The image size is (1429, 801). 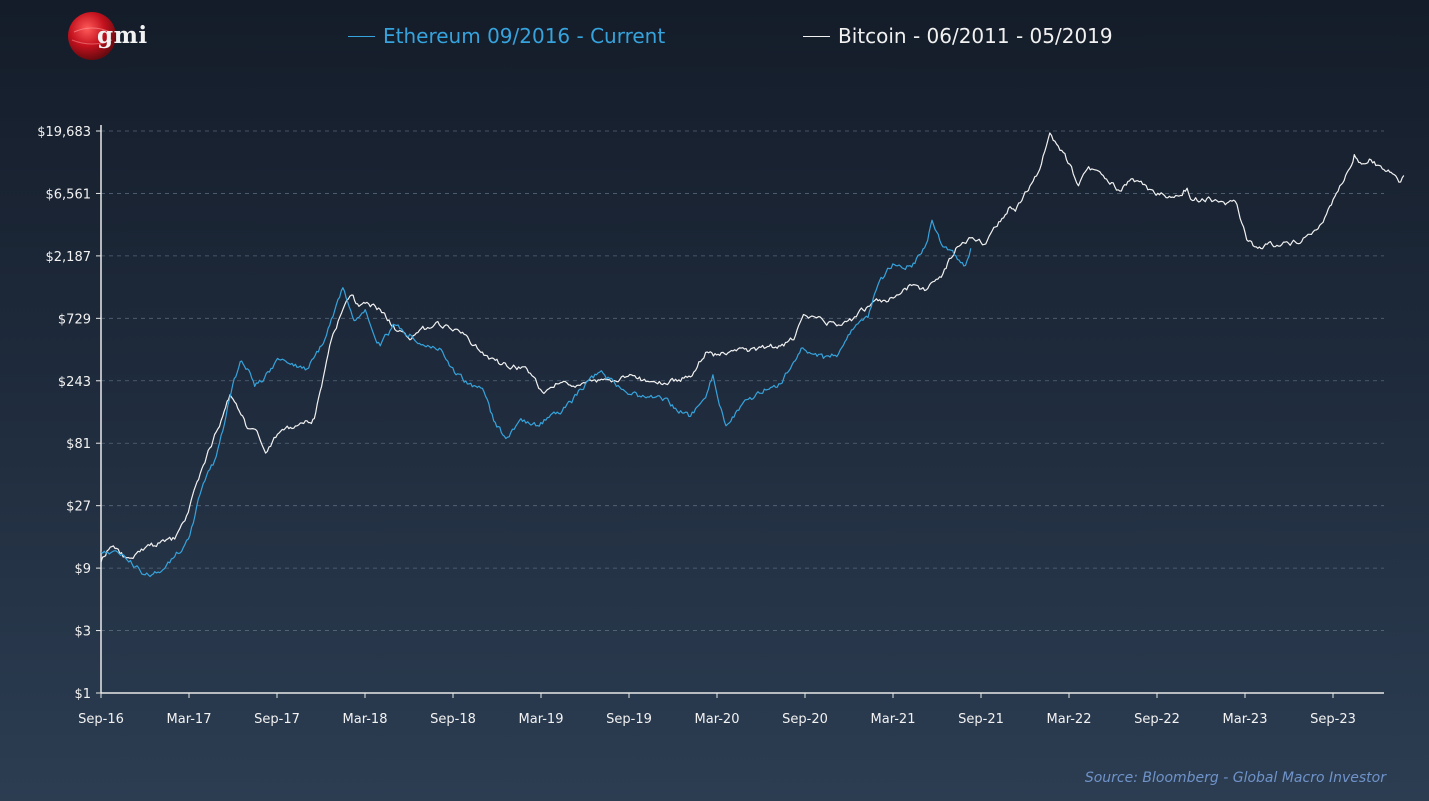 I want to click on legend-swatch-bitcoin, so click(x=816, y=36).